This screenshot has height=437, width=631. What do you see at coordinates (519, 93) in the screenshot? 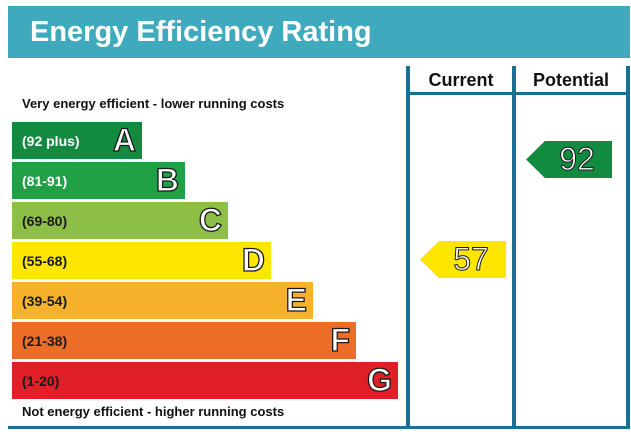
I see `column-header-rule` at bounding box center [519, 93].